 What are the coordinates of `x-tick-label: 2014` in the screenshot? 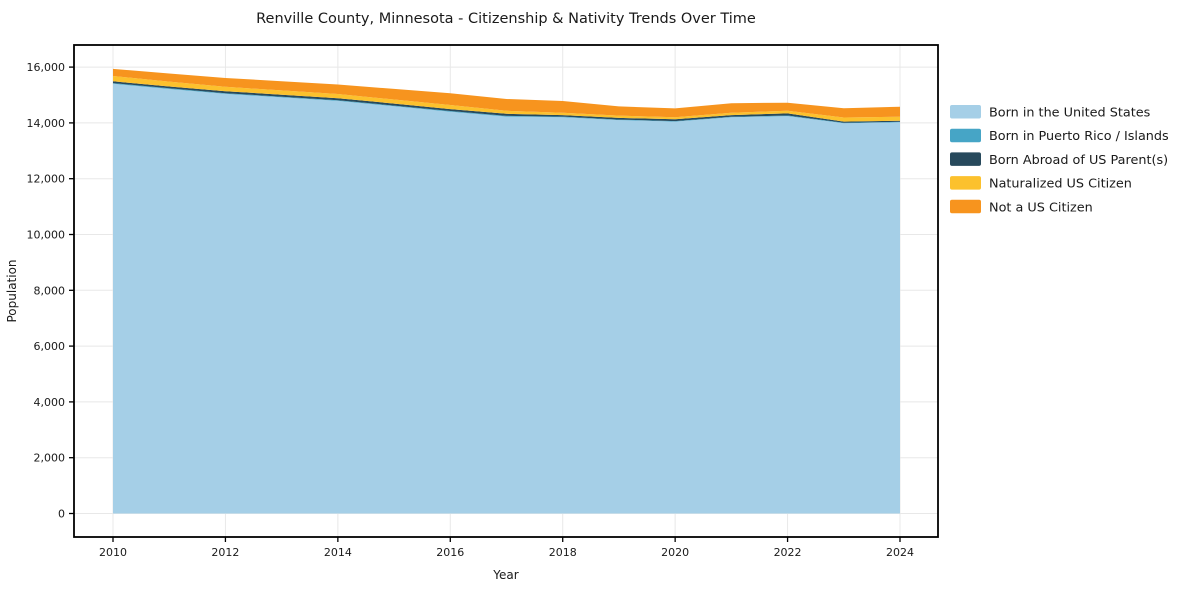 It's located at (338, 552).